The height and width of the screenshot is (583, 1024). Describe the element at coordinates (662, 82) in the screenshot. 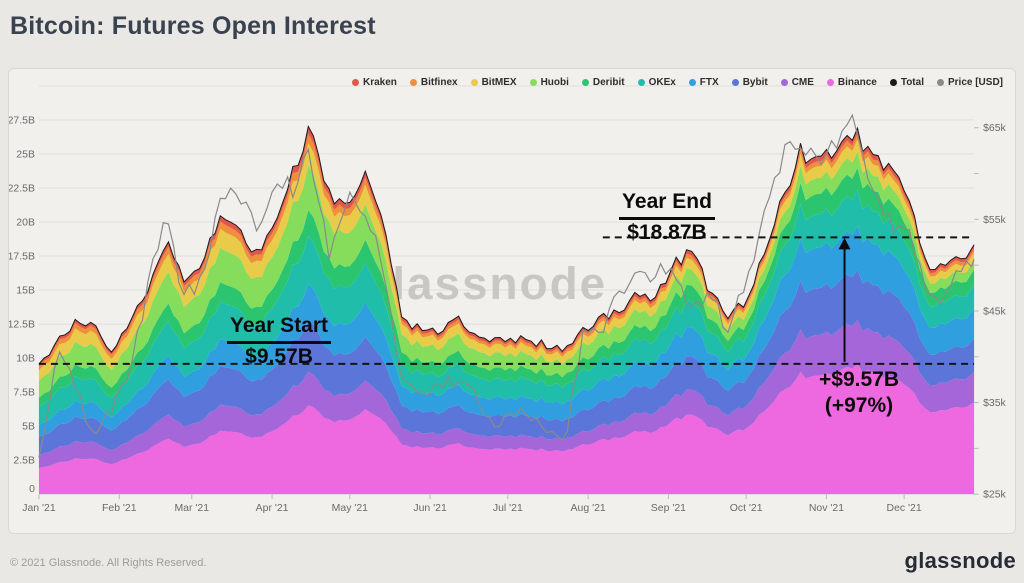

I see `legend-label: OKEx` at that location.